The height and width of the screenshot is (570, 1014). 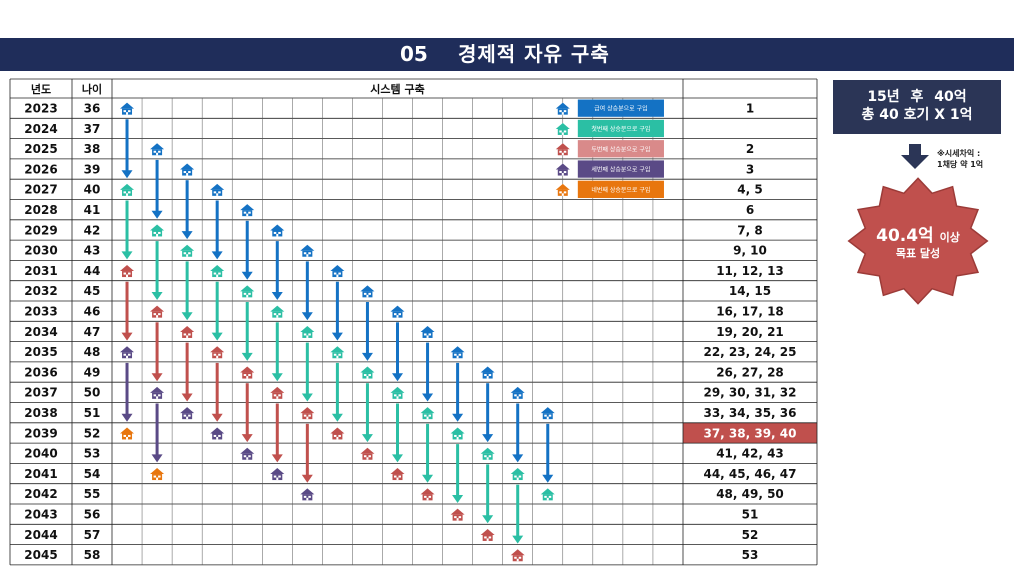 I want to click on star-burst-icon, so click(x=918, y=241).